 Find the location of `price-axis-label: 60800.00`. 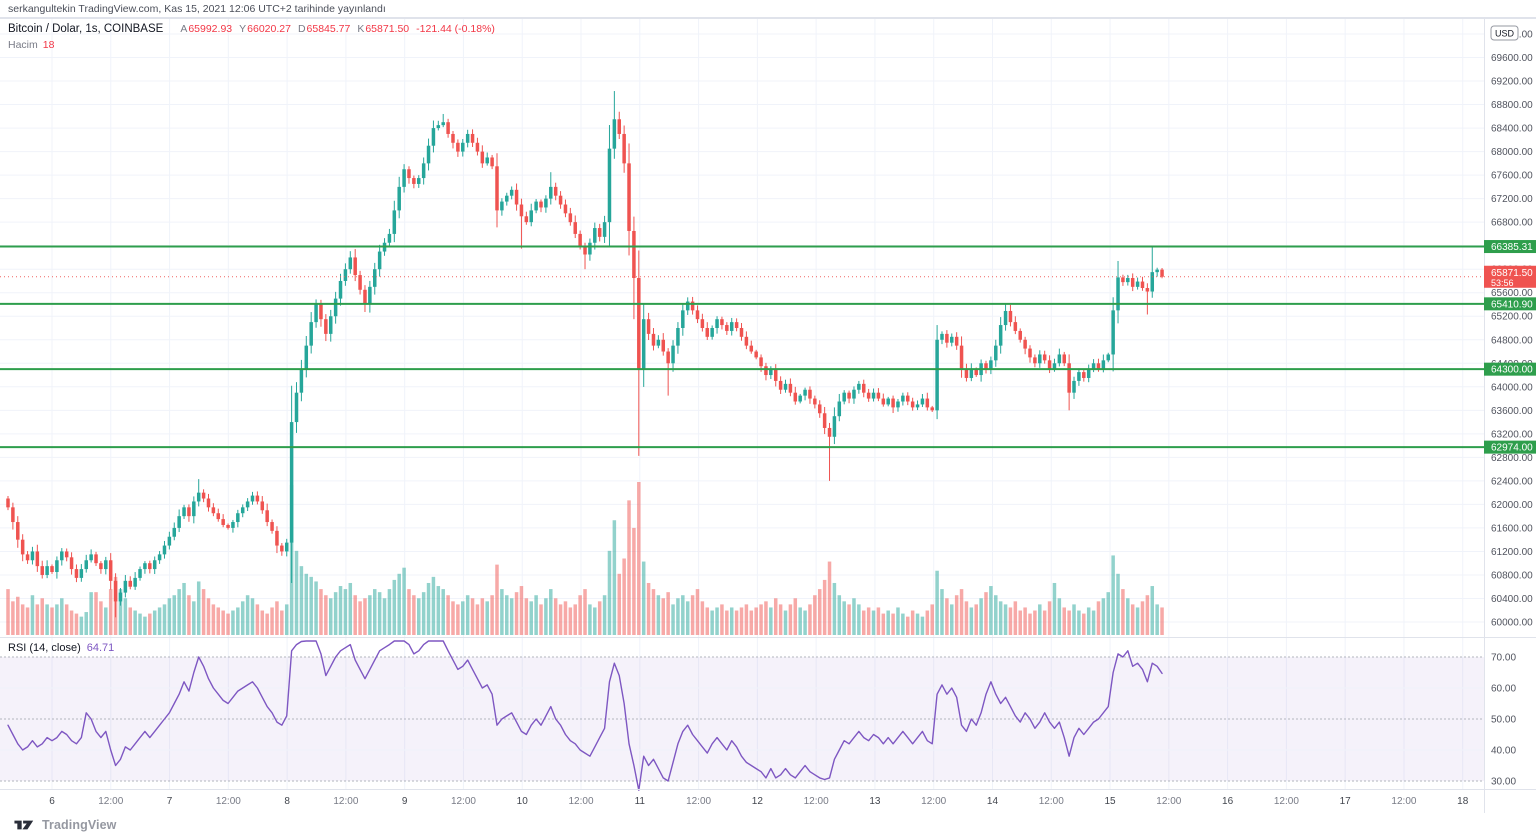

price-axis-label: 60800.00 is located at coordinates (1512, 575).